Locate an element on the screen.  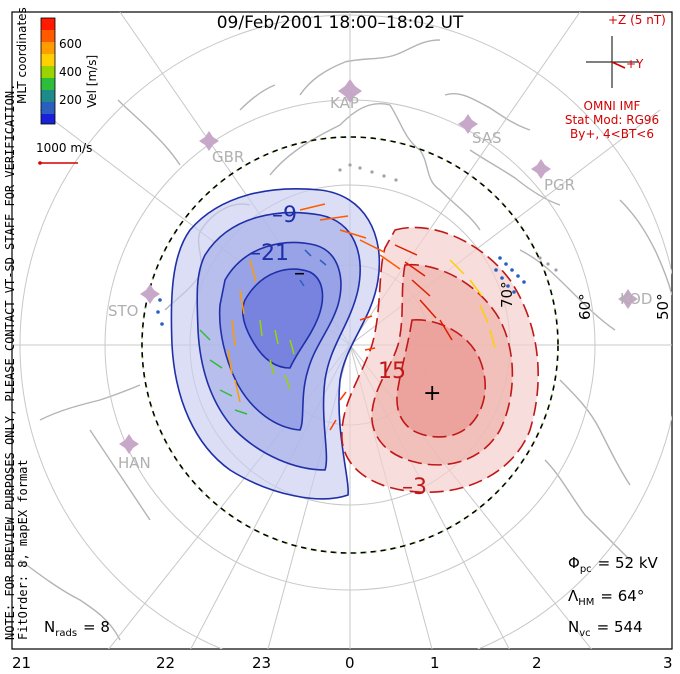
site-label-sto: STO is located at coordinates (123, 311).